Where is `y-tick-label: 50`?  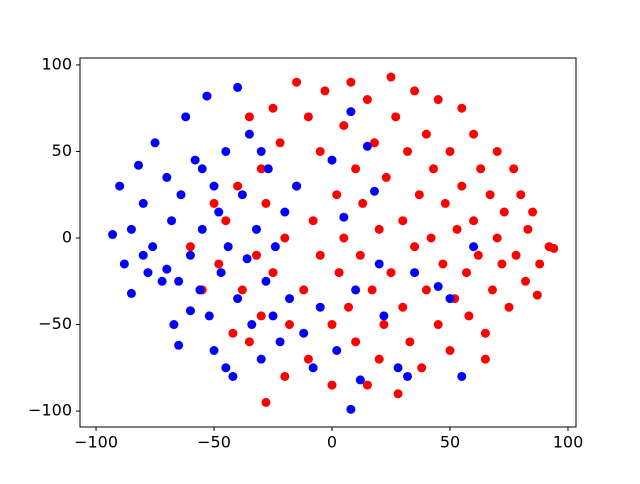
y-tick-label: 50 is located at coordinates (62, 150).